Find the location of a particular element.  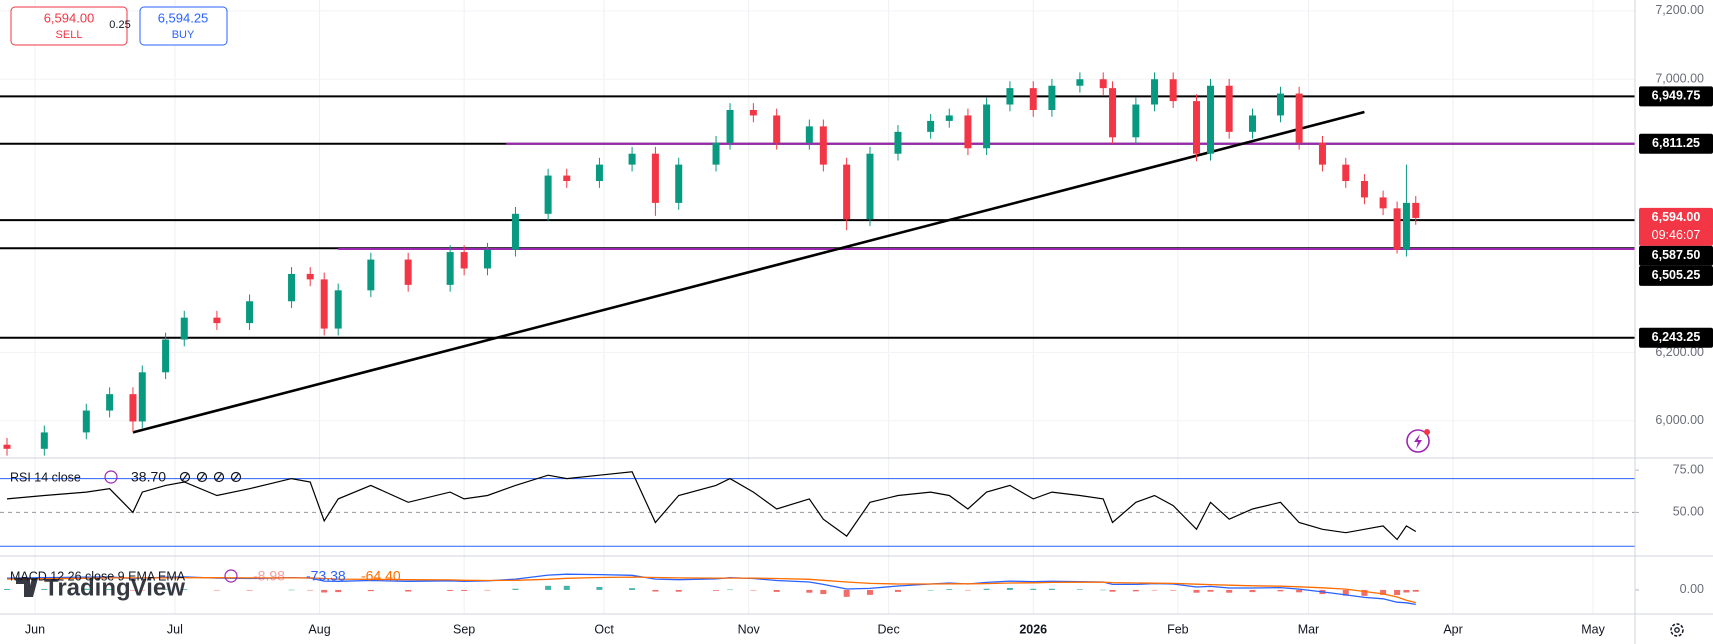

na-icon is located at coordinates (236, 477).